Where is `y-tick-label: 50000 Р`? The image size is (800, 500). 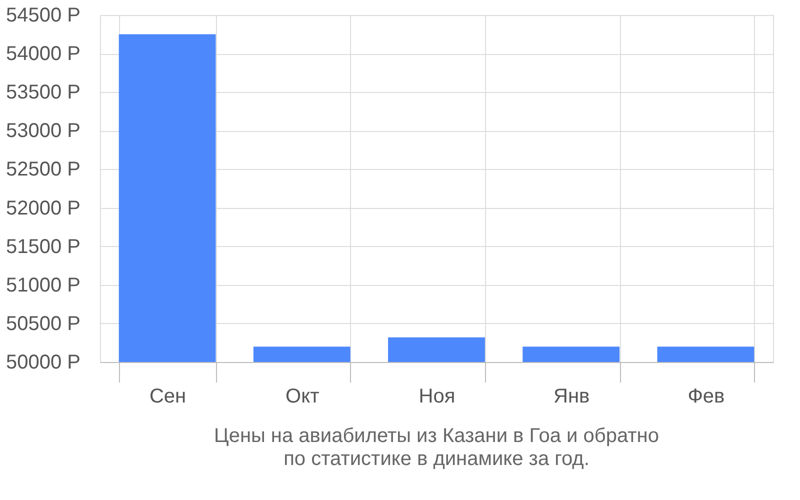
y-tick-label: 50000 Р is located at coordinates (43, 363).